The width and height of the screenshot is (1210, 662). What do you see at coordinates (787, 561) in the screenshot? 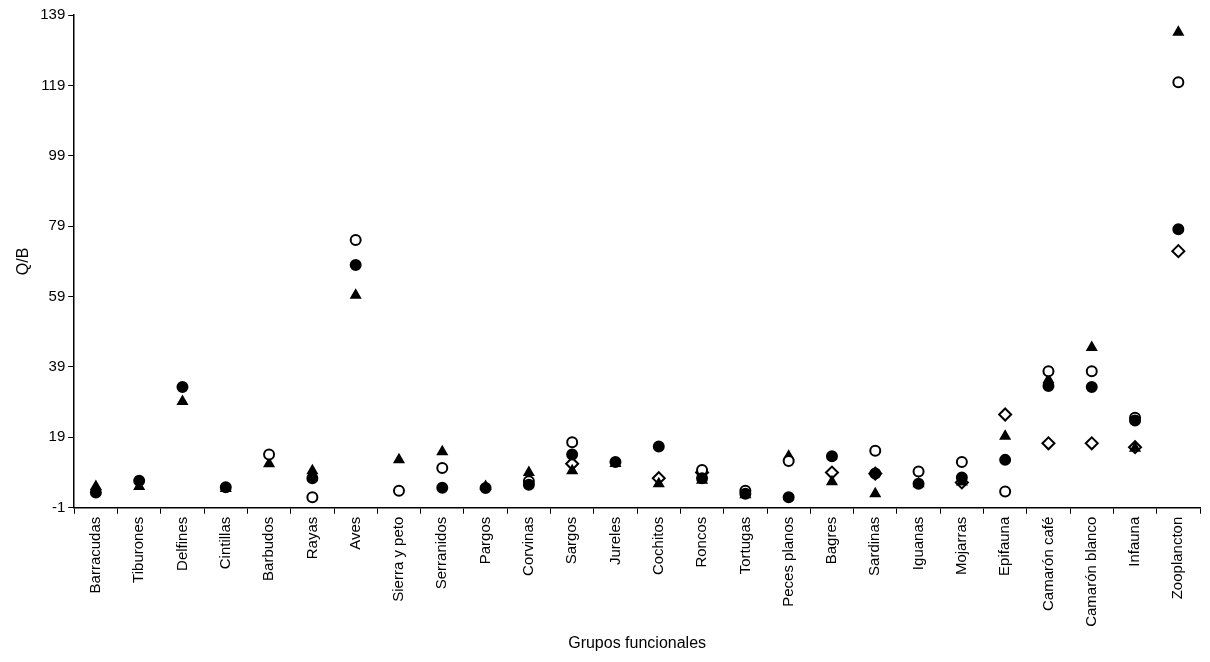
I see `x-tick-label: Peces planos` at bounding box center [787, 561].